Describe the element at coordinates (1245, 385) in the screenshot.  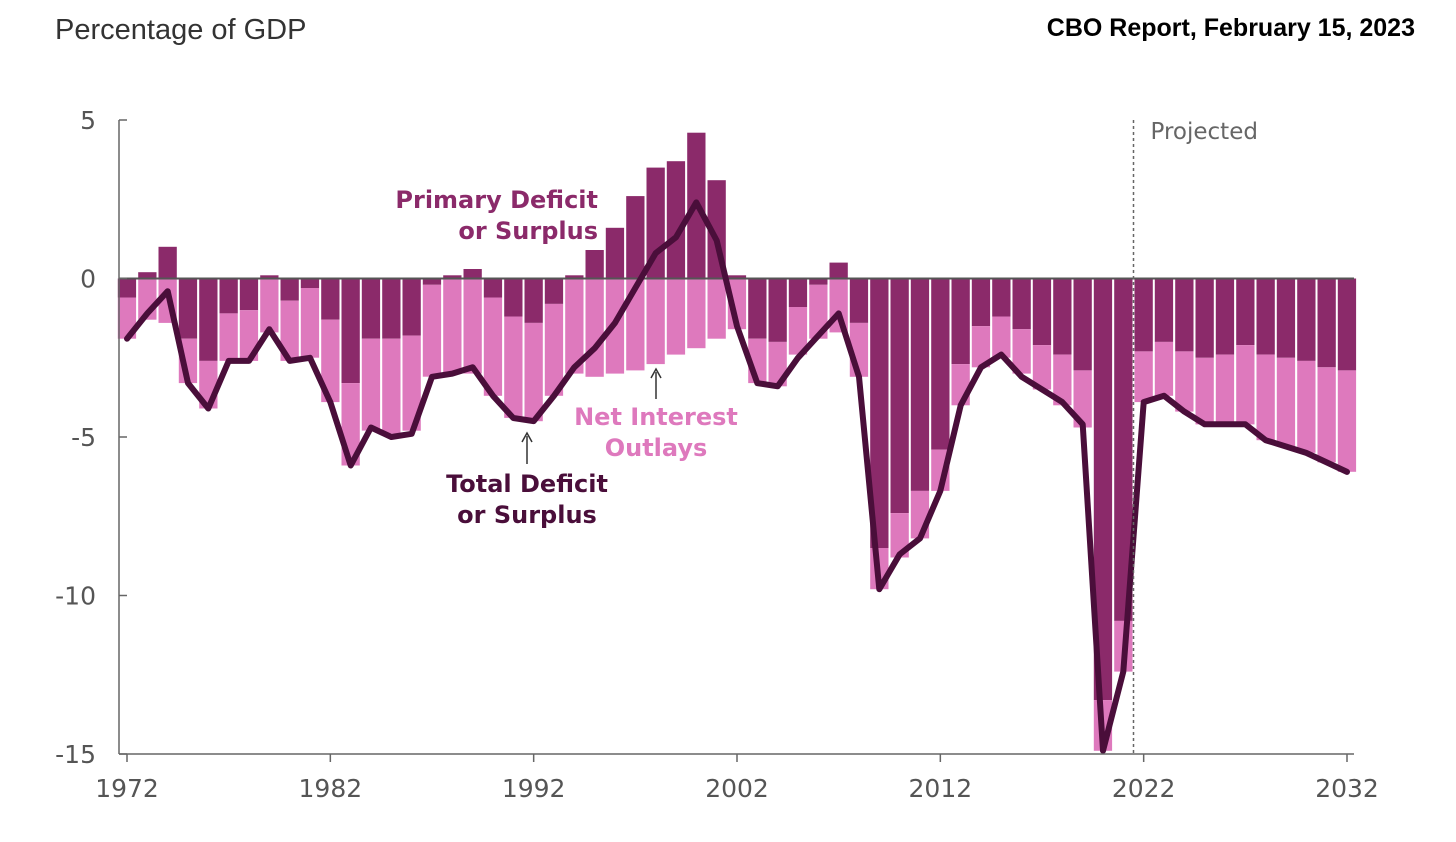
I see `interest-bar-2027` at that location.